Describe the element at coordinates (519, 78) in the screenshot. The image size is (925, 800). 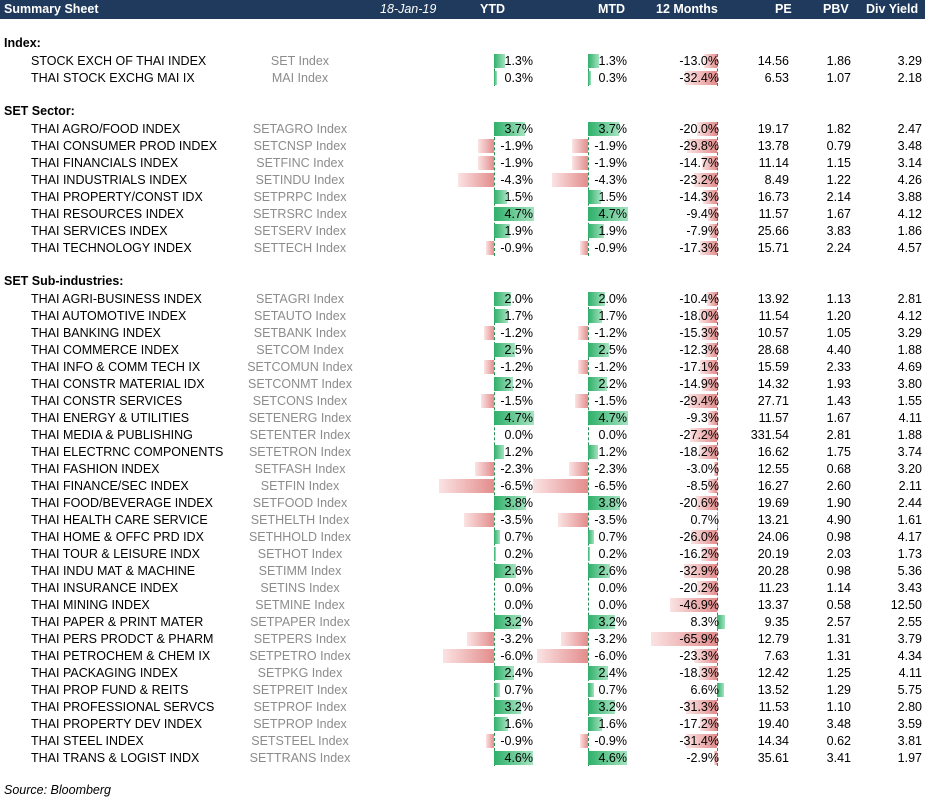
I see `ytd-value: 0.3%` at that location.